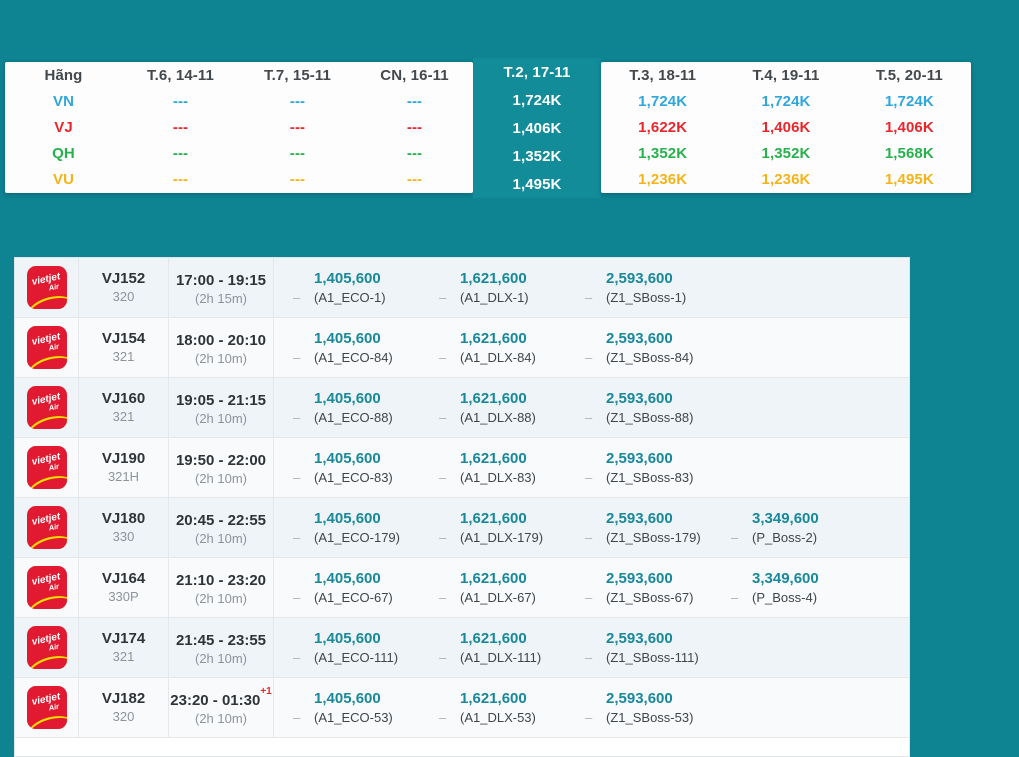 The width and height of the screenshot is (1019, 757). What do you see at coordinates (347, 467) in the screenshot?
I see `fare-option-eco: 1,405,600 – (A1_ECO-83)` at bounding box center [347, 467].